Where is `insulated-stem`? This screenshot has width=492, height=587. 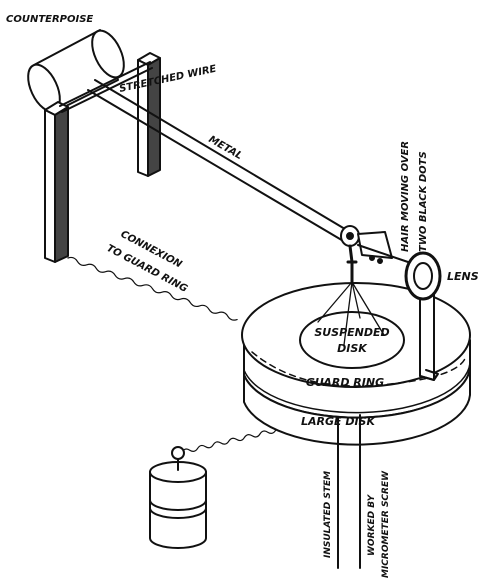
insulated-stem is located at coordinates (349, 491).